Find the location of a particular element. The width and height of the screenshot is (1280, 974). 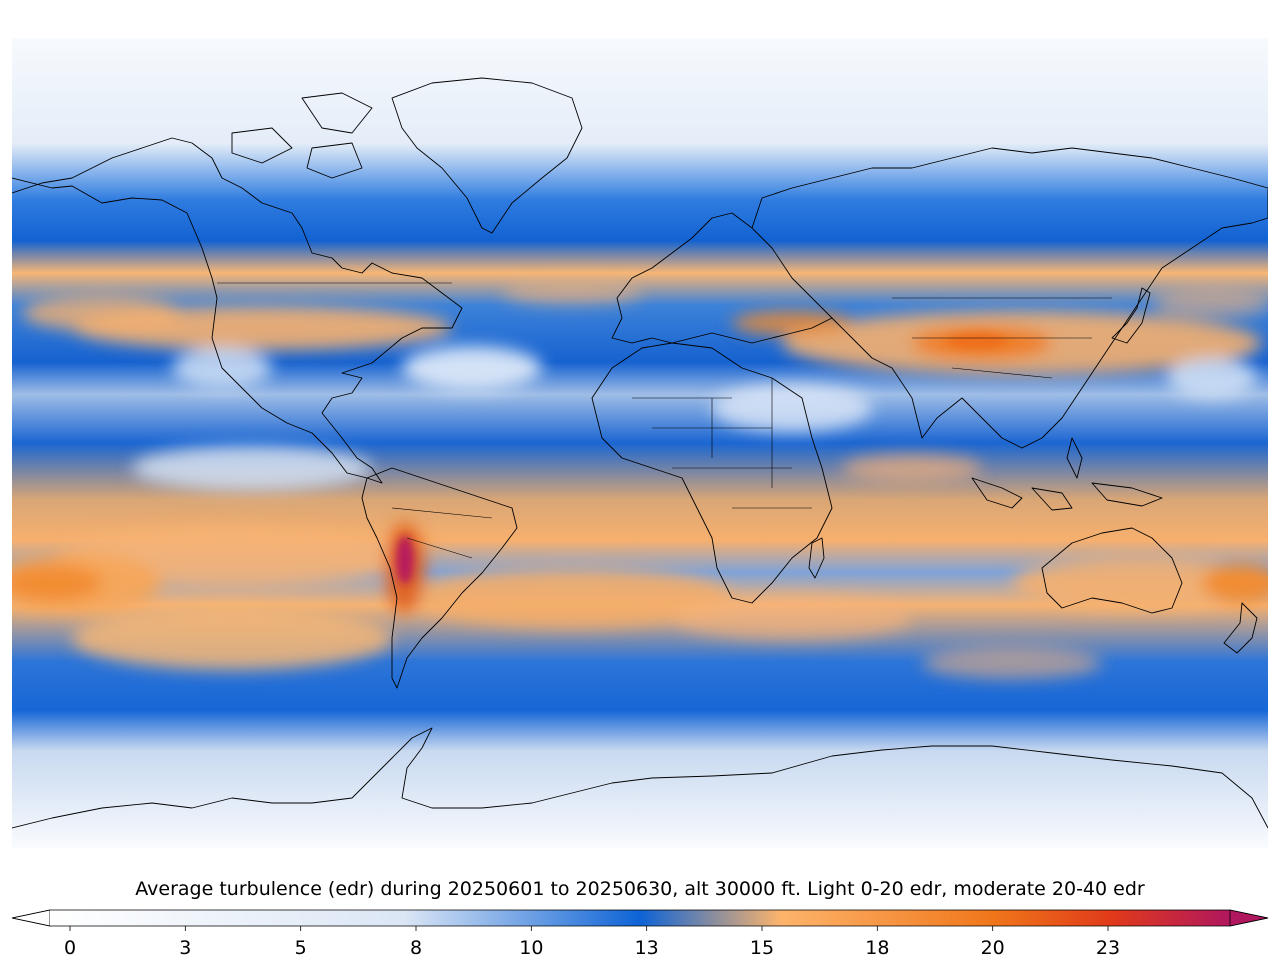

coastline-arctic-islands is located at coordinates (302, 135).